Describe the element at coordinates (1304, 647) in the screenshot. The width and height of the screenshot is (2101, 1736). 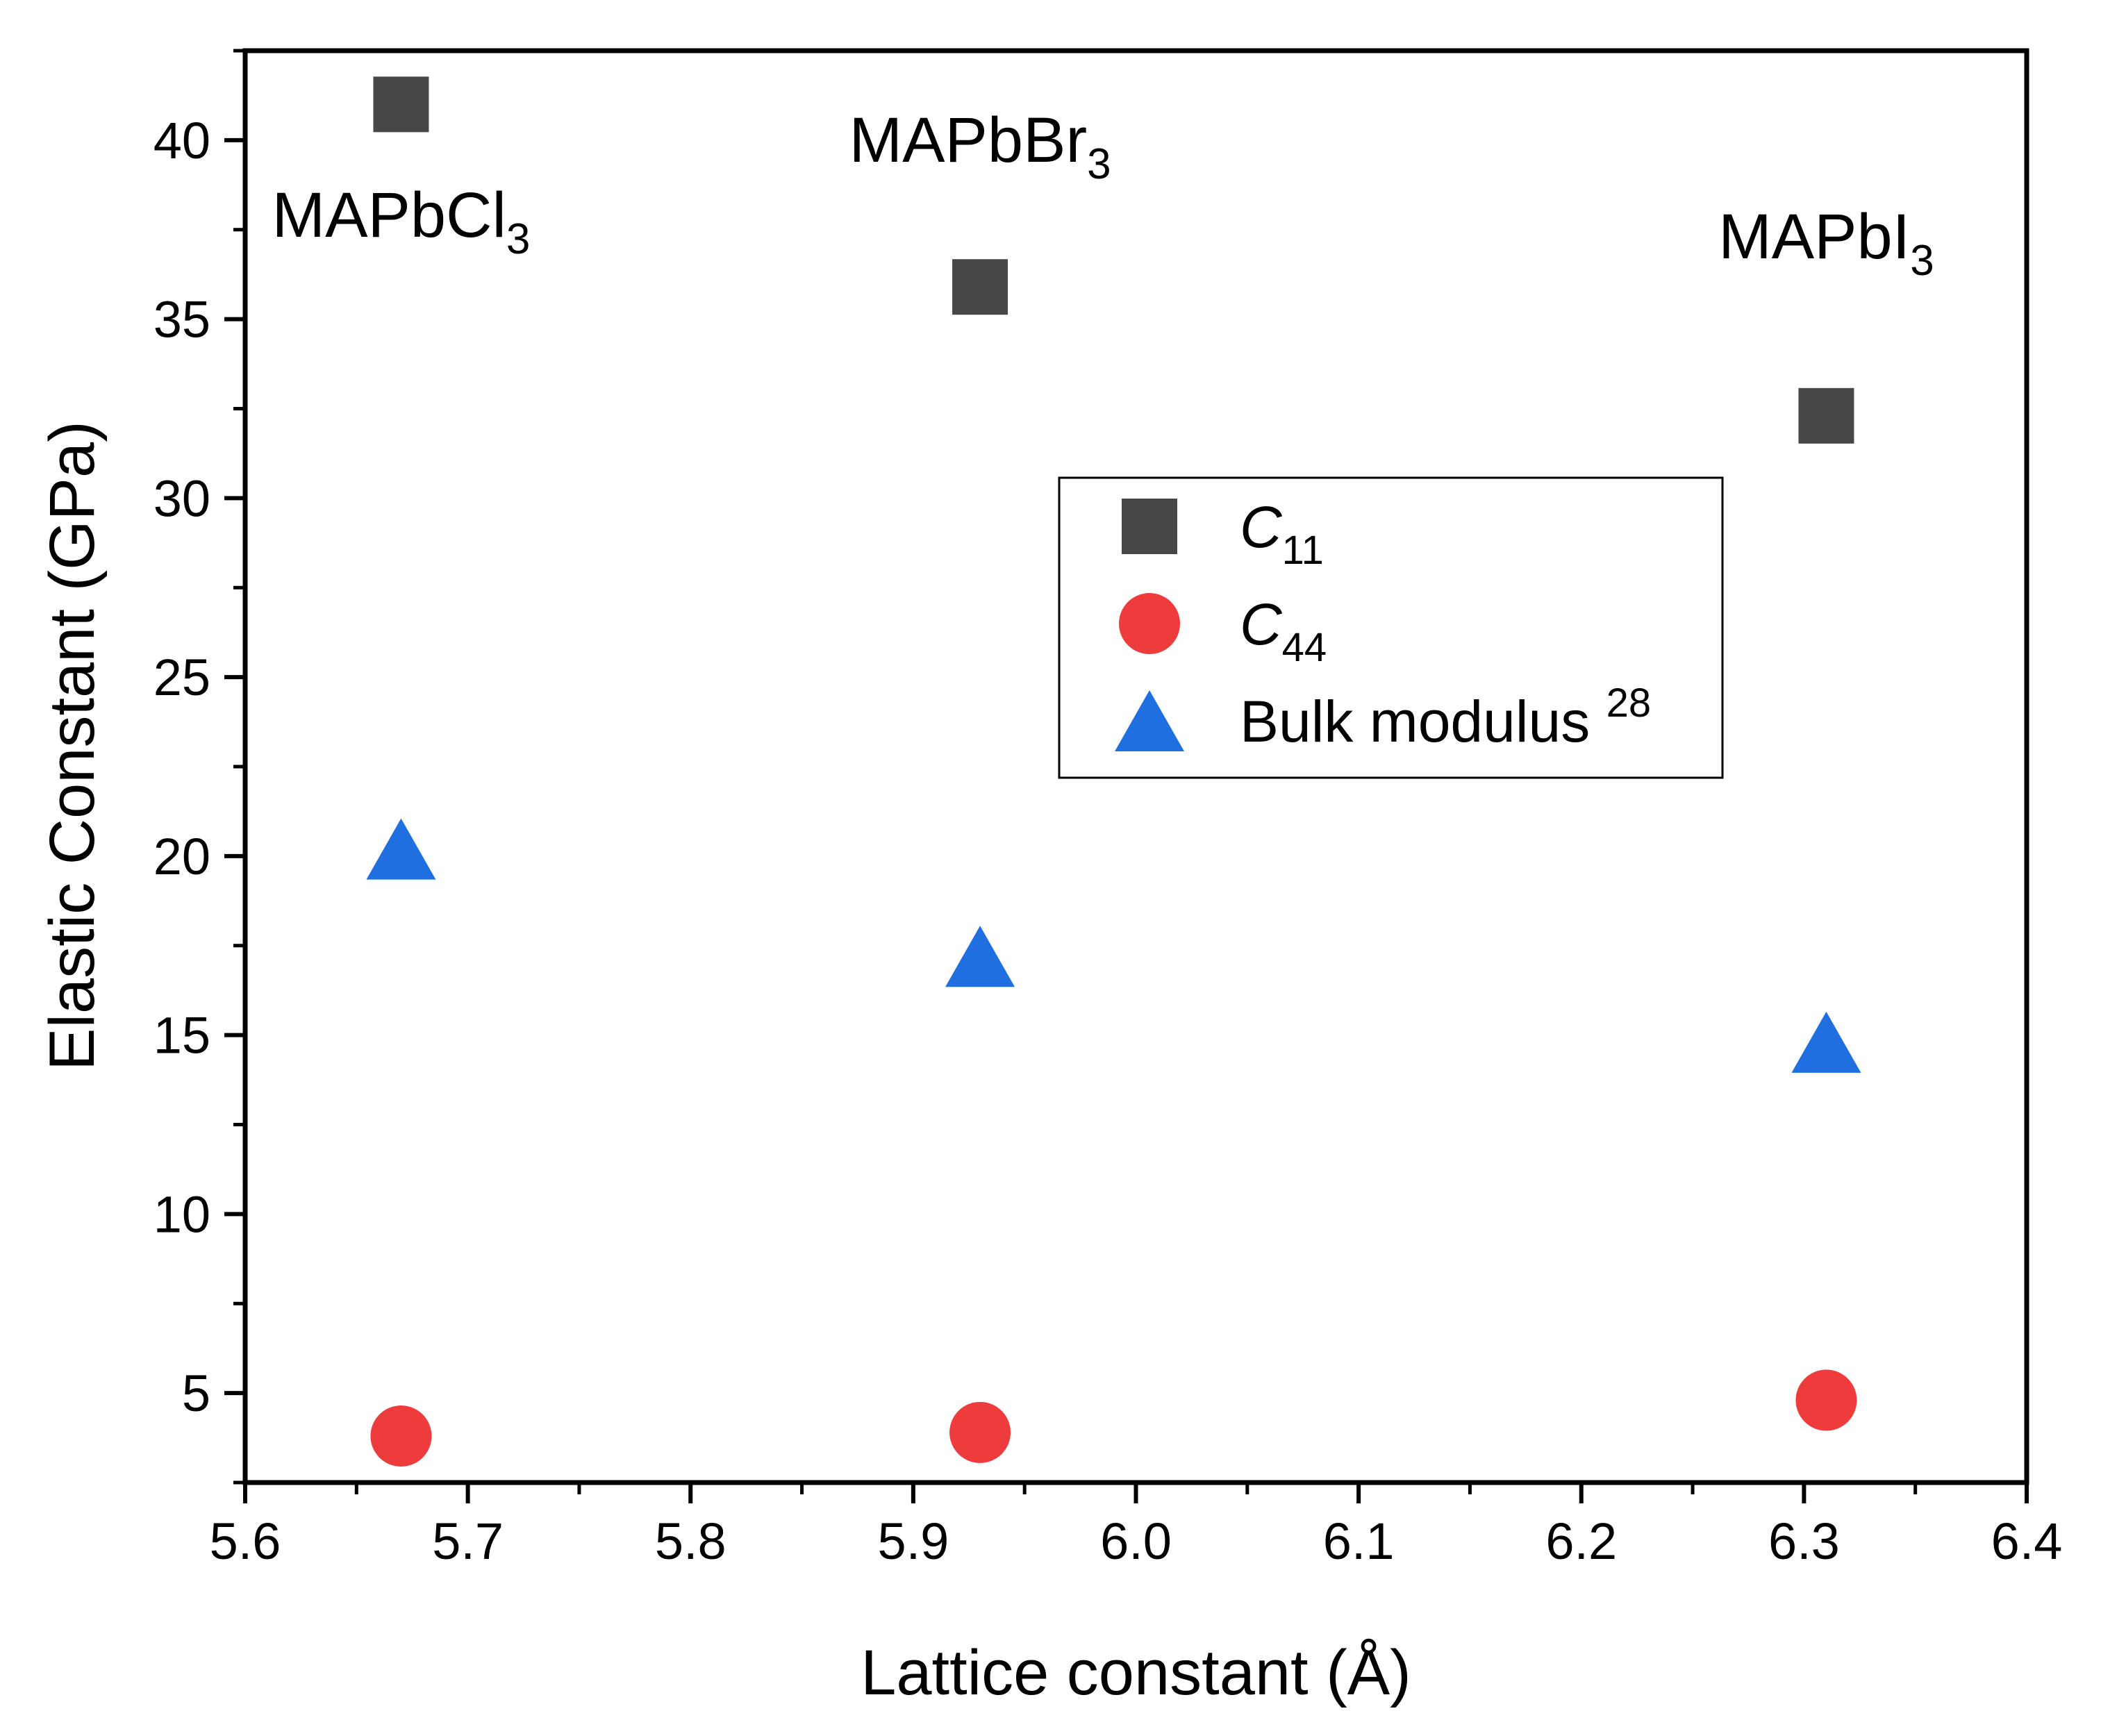
I see `legend-label-subscript: 44` at that location.